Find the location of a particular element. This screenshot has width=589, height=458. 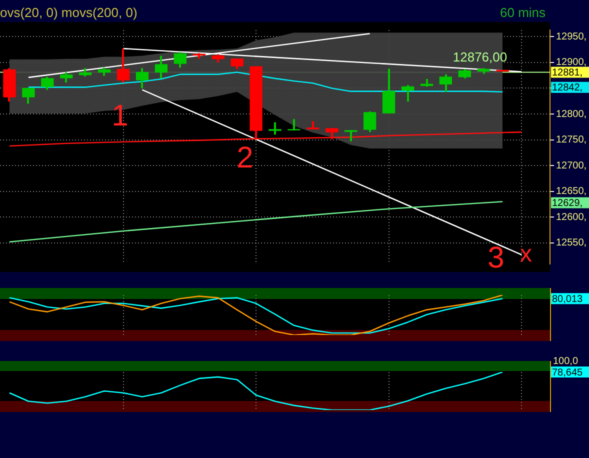

text: 12842, is located at coordinates (567, 88).